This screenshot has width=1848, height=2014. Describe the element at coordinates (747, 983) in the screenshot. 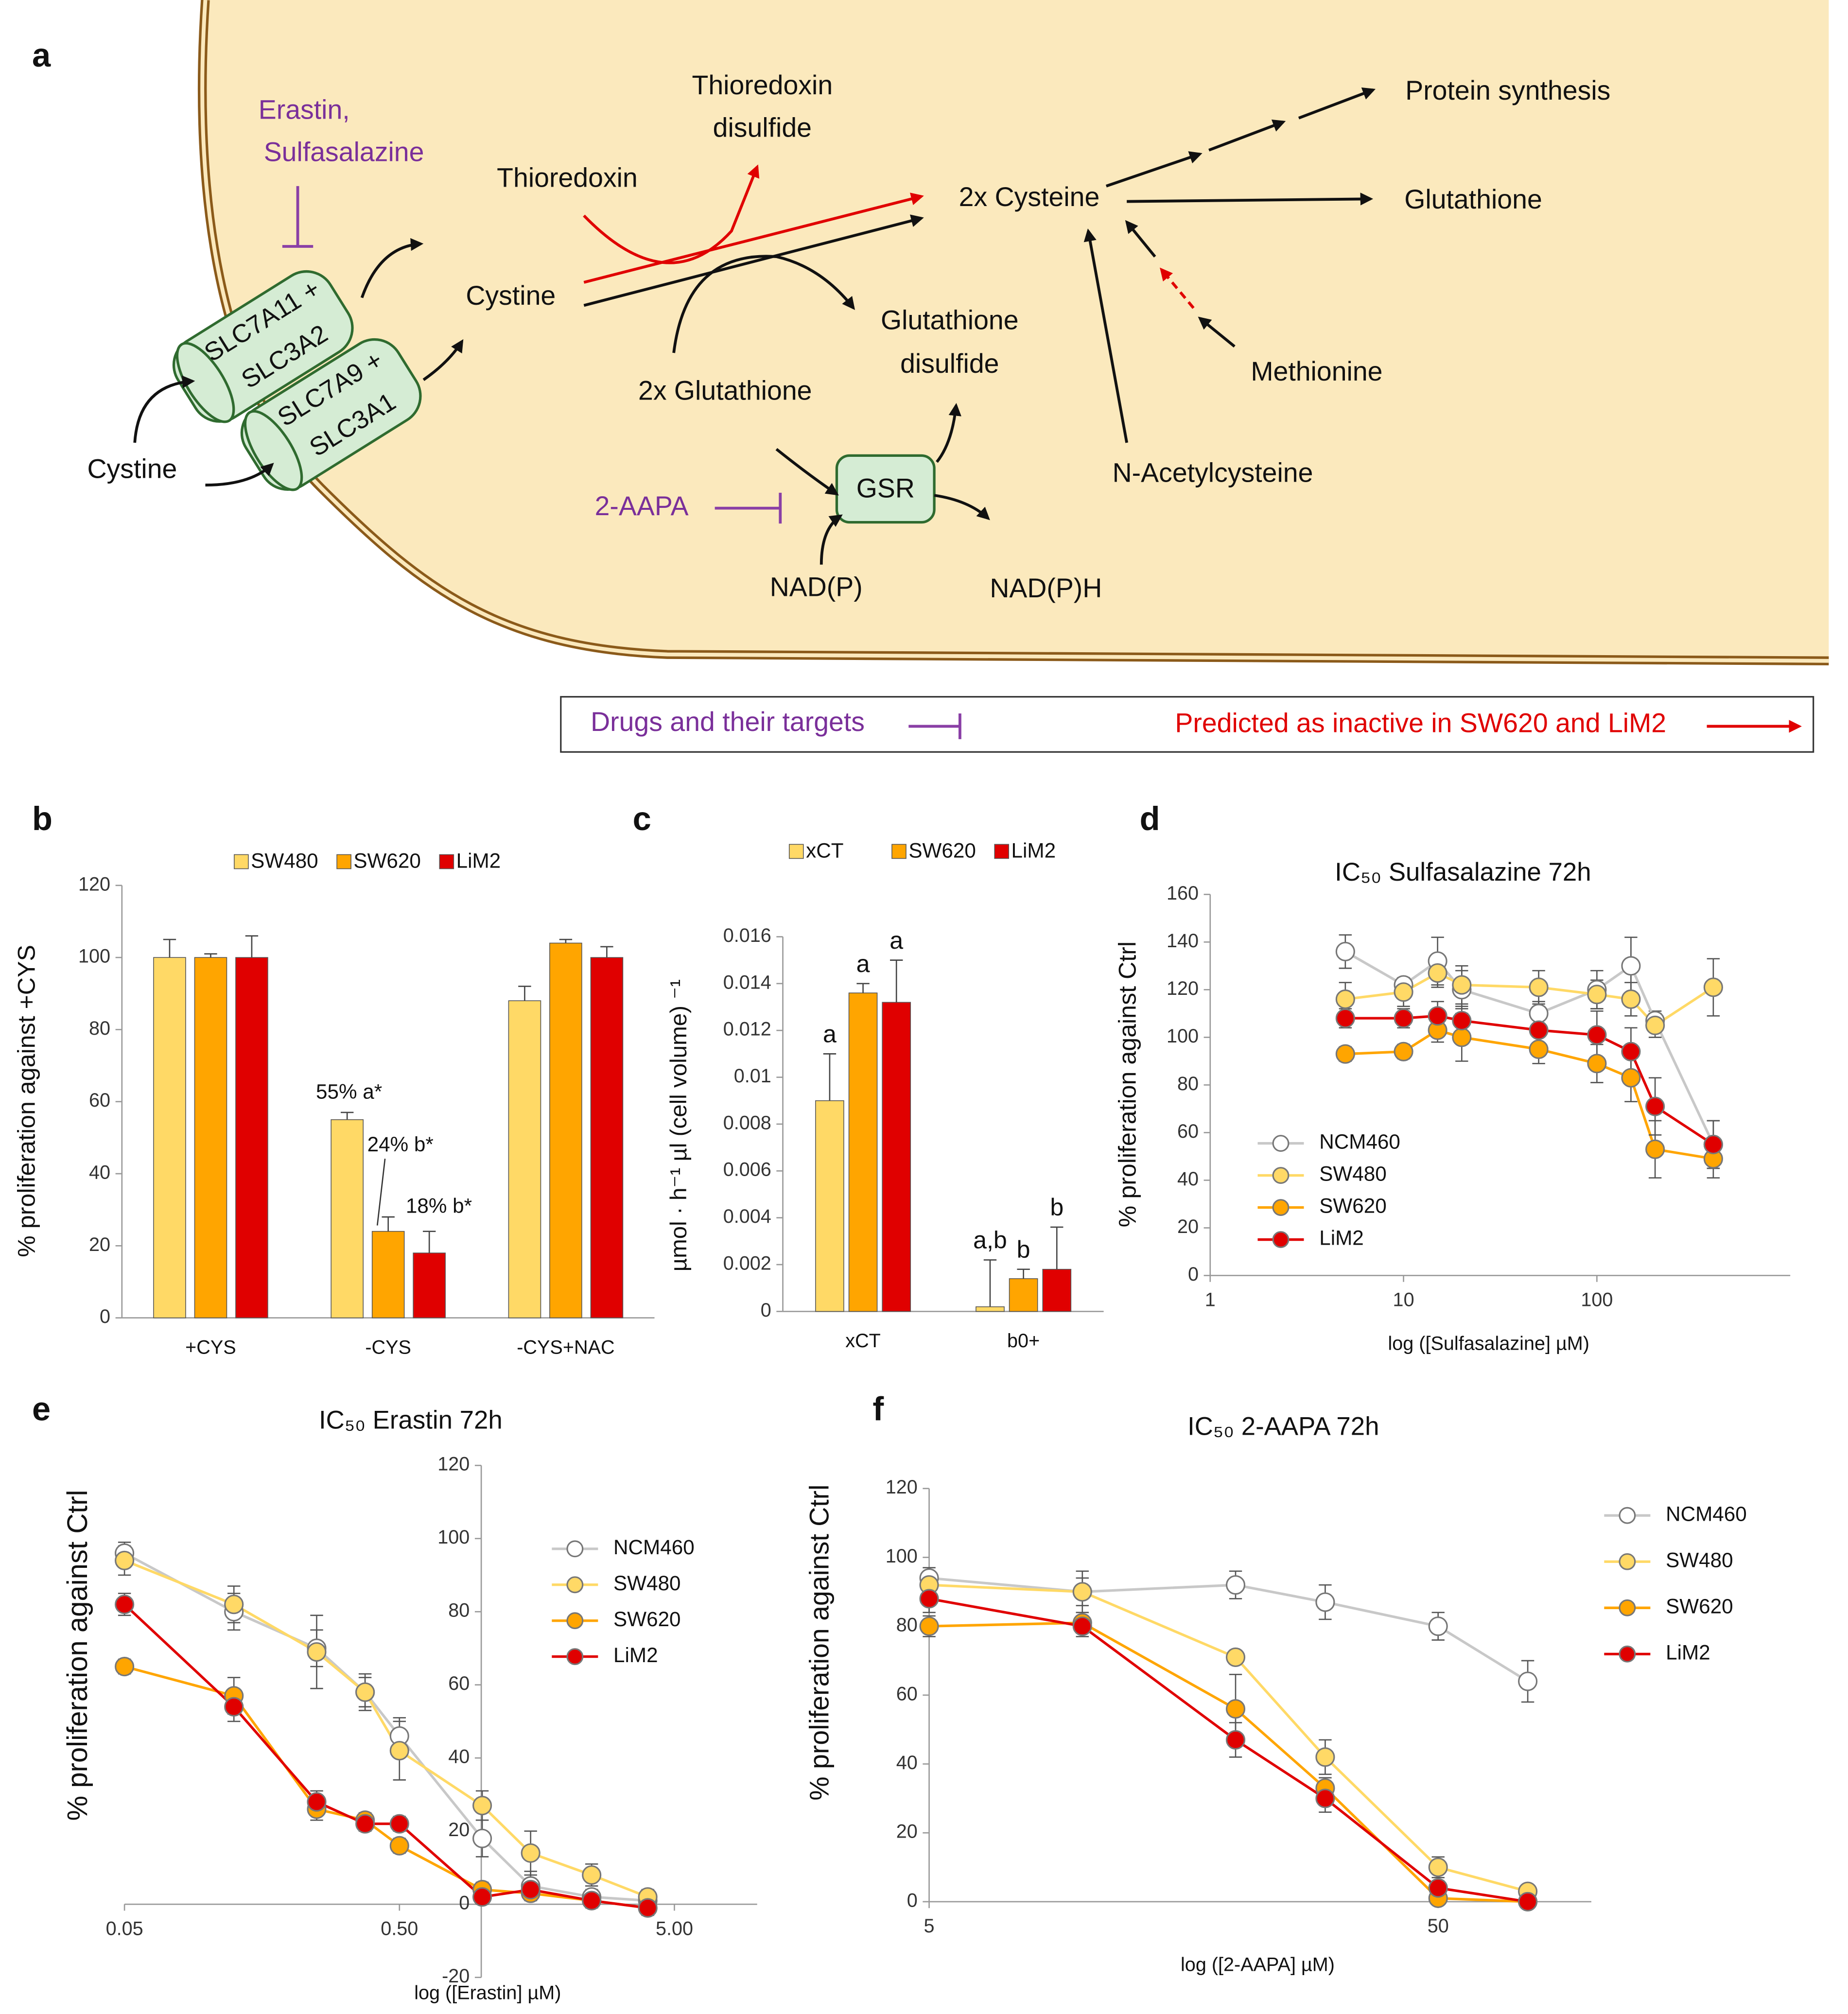

I see `y-tick-label: 0.014` at that location.